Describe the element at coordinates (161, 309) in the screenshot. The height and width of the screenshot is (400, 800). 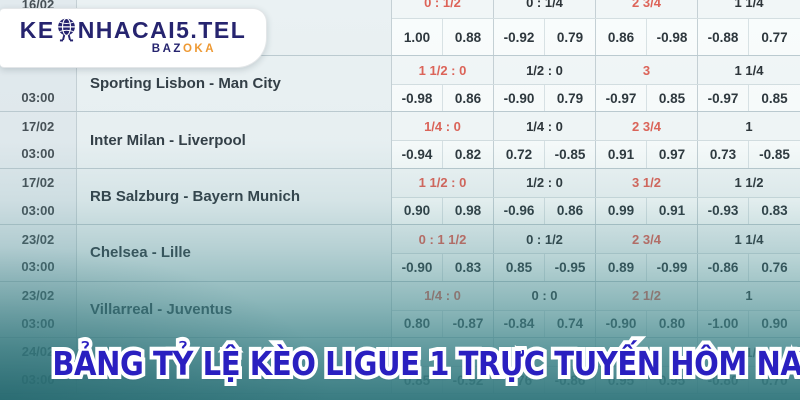
I see `match-name-label: Villarreal - Juventus` at that location.